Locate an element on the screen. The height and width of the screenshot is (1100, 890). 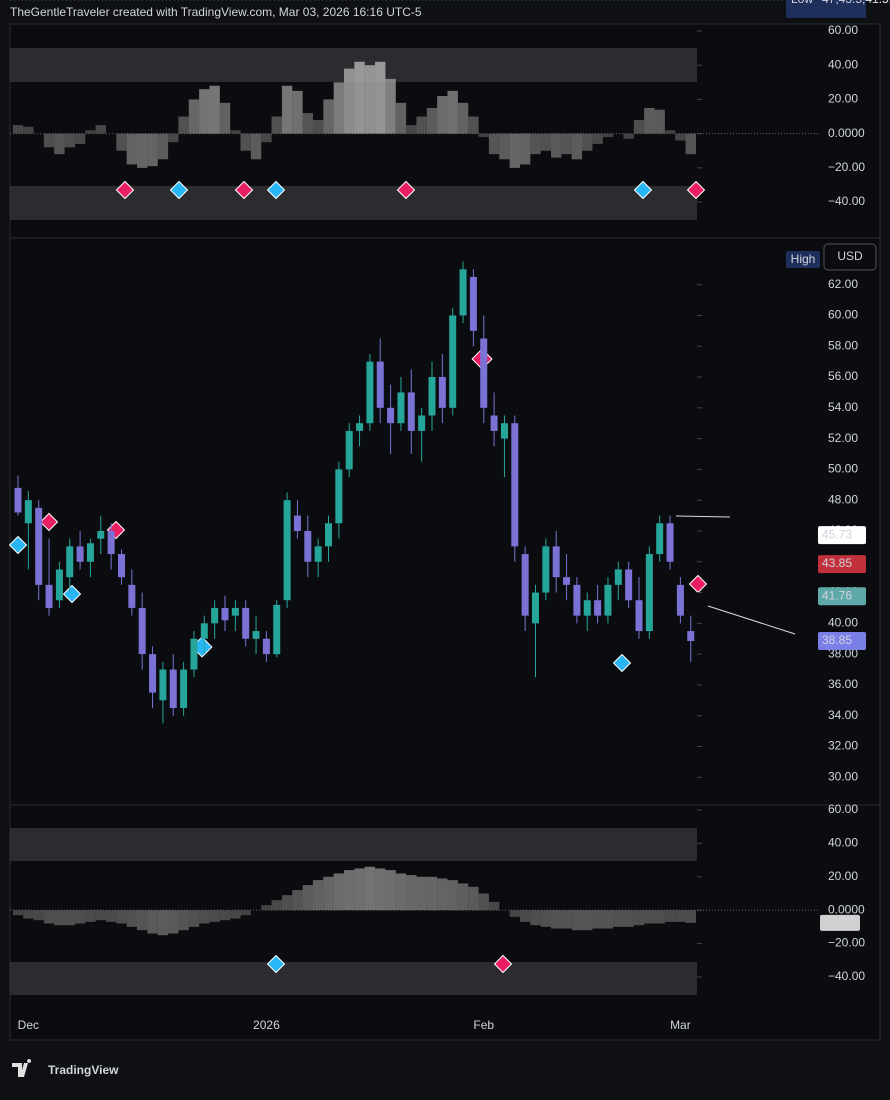
brand: TradingView is located at coordinates (83, 1070).